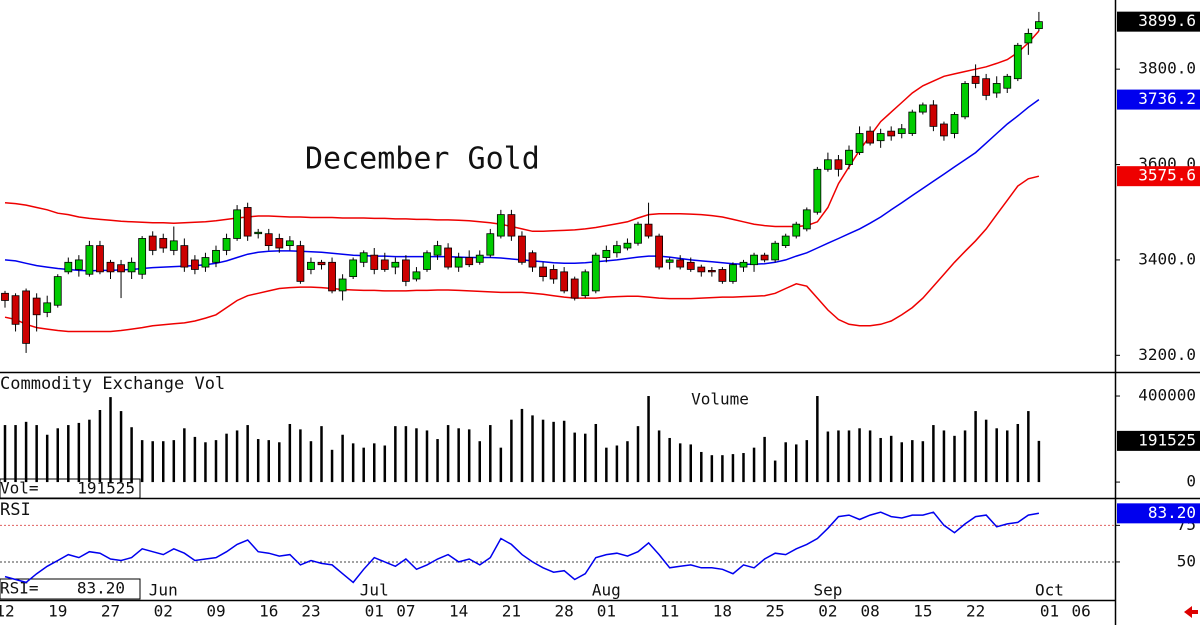  What do you see at coordinates (106, 488) in the screenshot?
I see `readout-value: 191525` at bounding box center [106, 488].